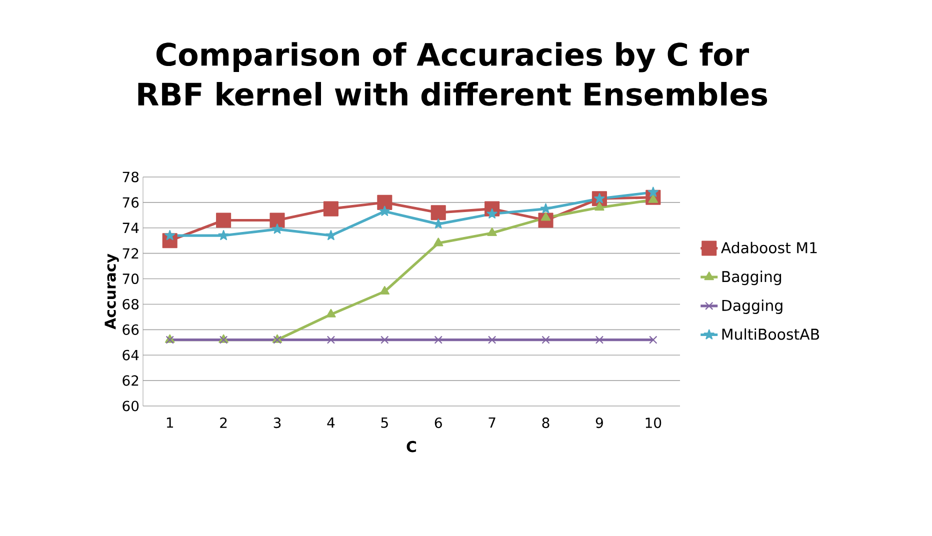 This screenshot has height=536, width=932. I want to click on x-tick-label: 2, so click(223, 423).